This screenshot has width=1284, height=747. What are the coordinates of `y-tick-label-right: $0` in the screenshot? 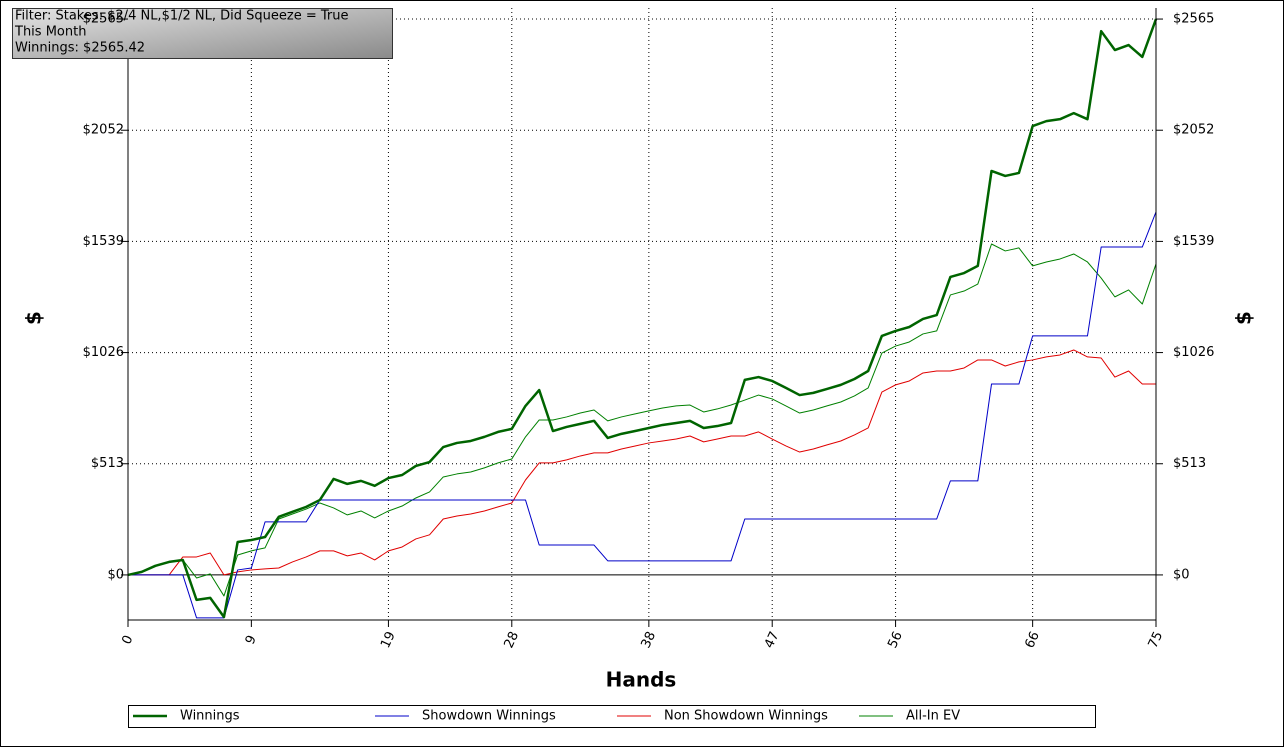 It's located at (1181, 574).